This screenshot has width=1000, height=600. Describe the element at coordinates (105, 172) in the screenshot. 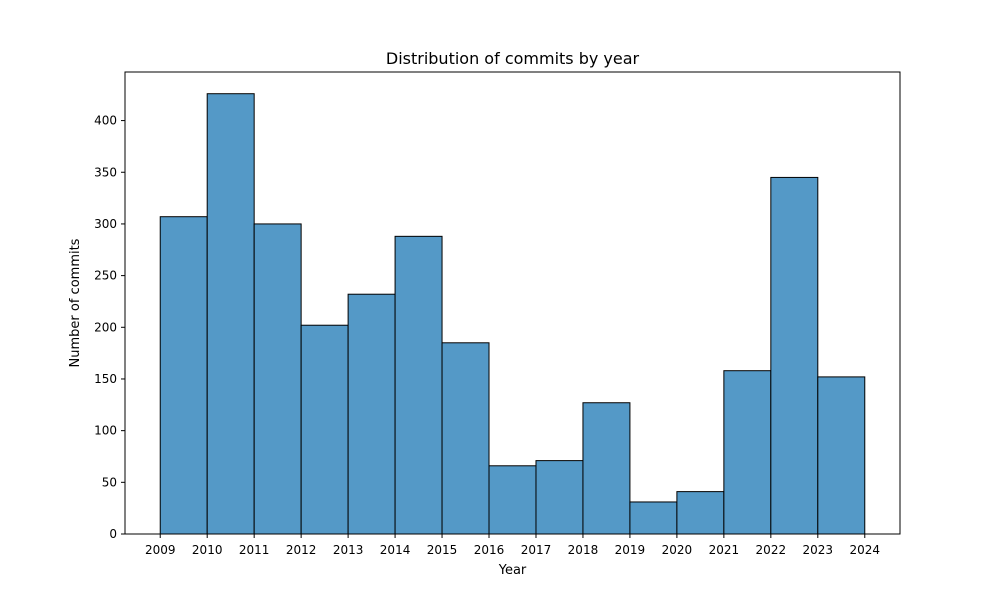

I see `y-tick-label: 350` at that location.